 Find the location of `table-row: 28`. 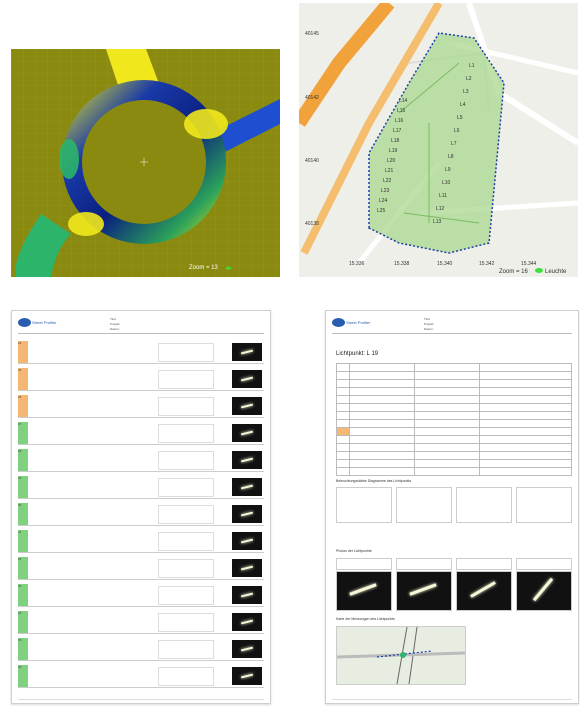

table-row: 28 is located at coordinates (141, 460).